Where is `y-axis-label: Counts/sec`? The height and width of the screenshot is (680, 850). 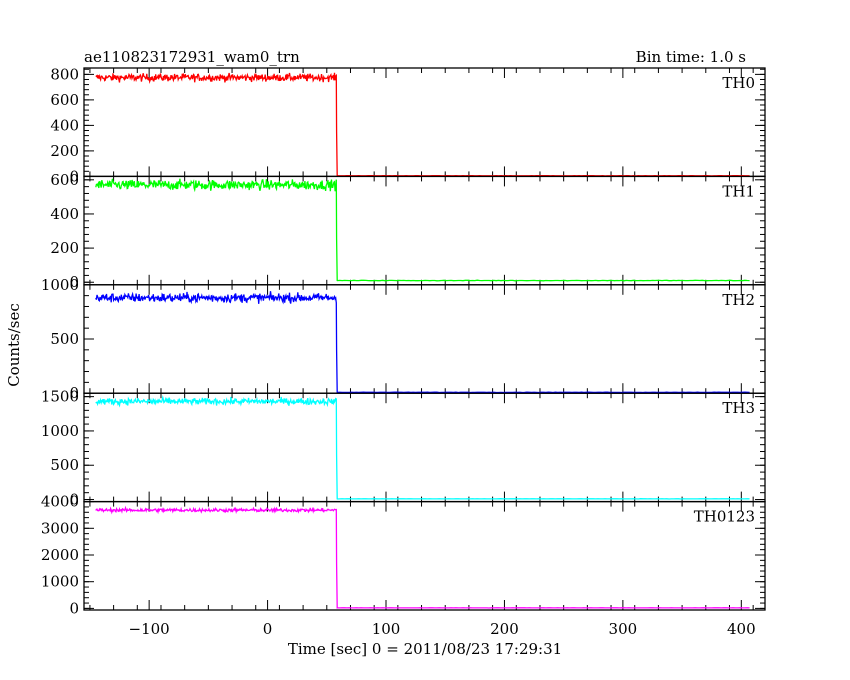
y-axis-label: Counts/sec is located at coordinates (14, 345).